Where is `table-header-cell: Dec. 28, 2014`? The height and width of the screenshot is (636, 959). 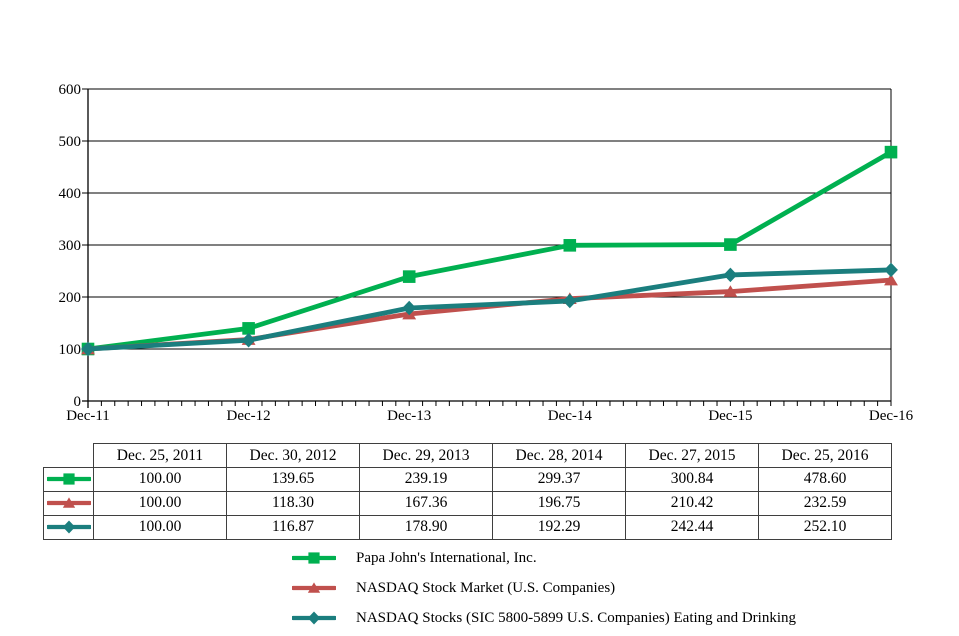
table-header-cell: Dec. 28, 2014 is located at coordinates (559, 455).